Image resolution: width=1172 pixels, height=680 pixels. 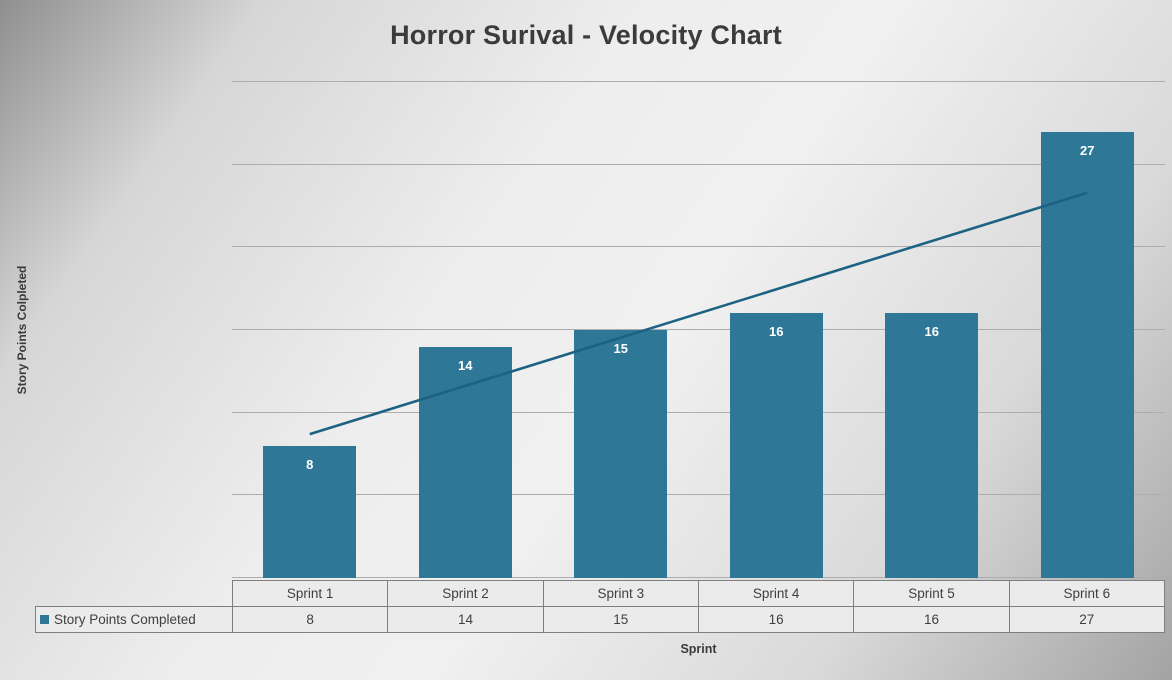 What do you see at coordinates (465, 462) in the screenshot?
I see `bar-sprint-2: 14` at bounding box center [465, 462].